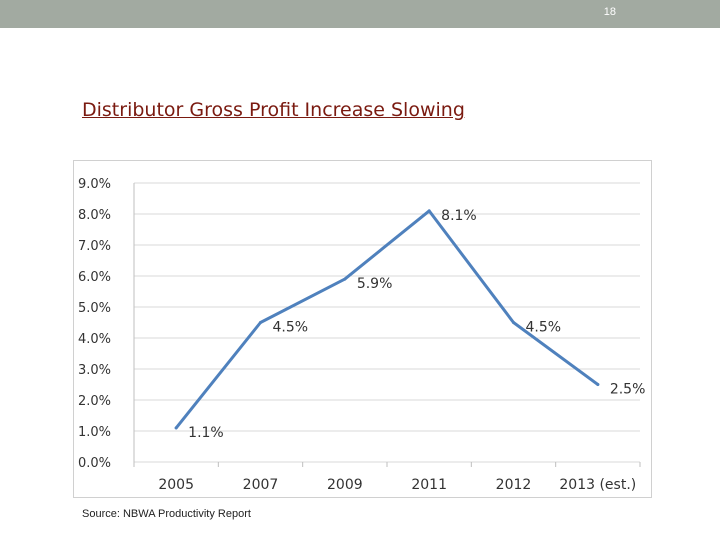 This screenshot has height=540, width=720. Describe the element at coordinates (514, 485) in the screenshot. I see `x-tick-label: 2012` at that location.